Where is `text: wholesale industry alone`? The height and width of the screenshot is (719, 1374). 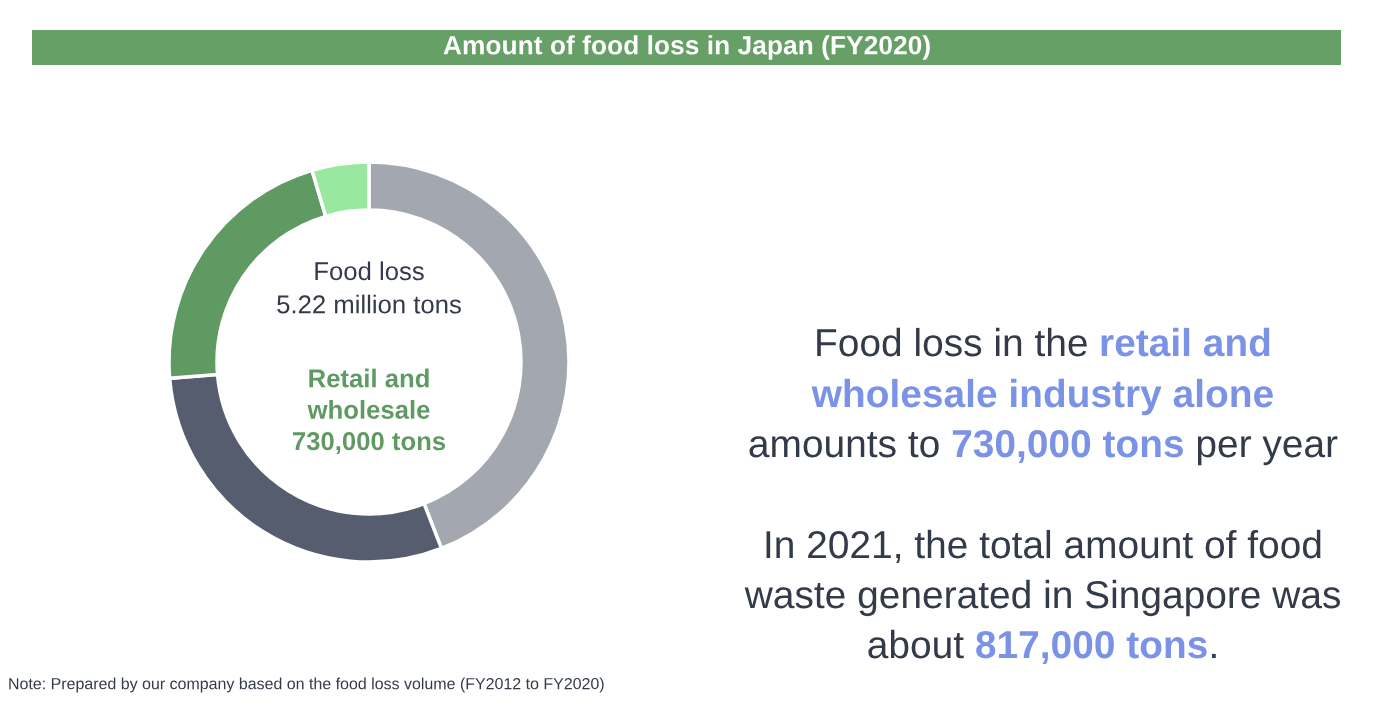
text: wholesale industry alone is located at coordinates (1042, 397).